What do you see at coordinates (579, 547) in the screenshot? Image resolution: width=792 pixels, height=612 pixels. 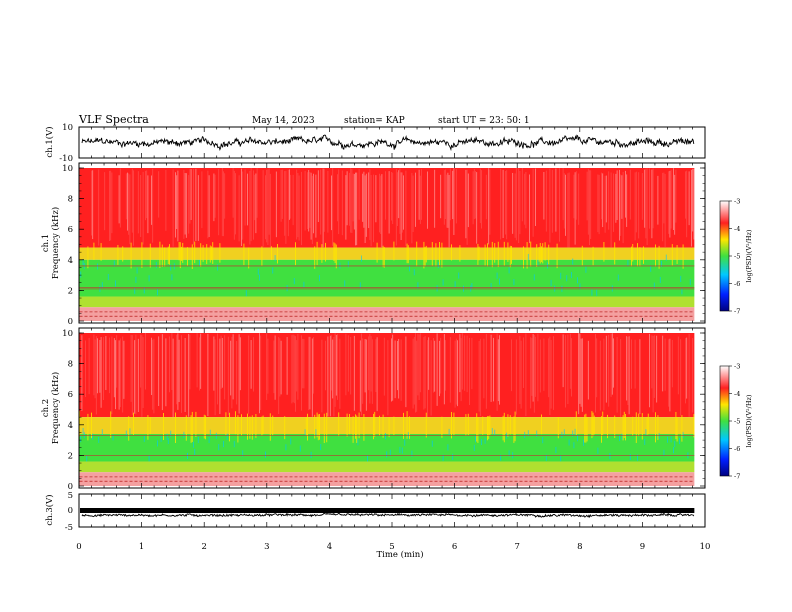 I see `x-tick-label: 8` at bounding box center [579, 547].